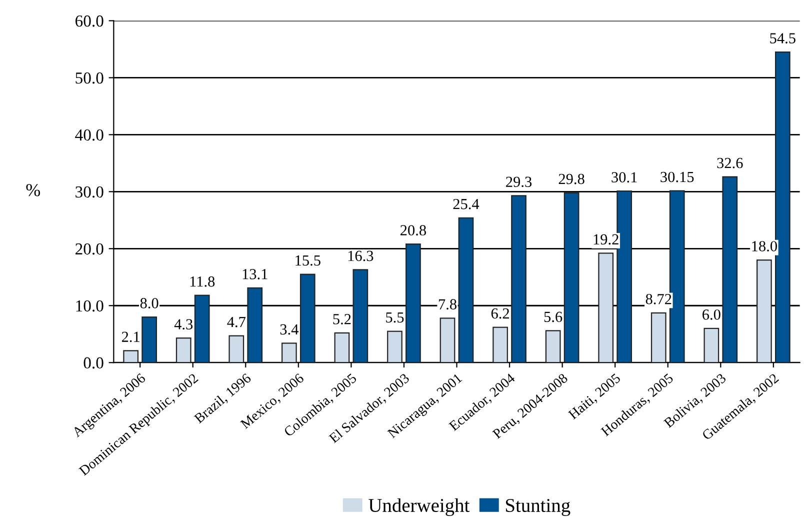 The height and width of the screenshot is (518, 812). What do you see at coordinates (33, 190) in the screenshot?
I see `y-axis-title: %` at bounding box center [33, 190].